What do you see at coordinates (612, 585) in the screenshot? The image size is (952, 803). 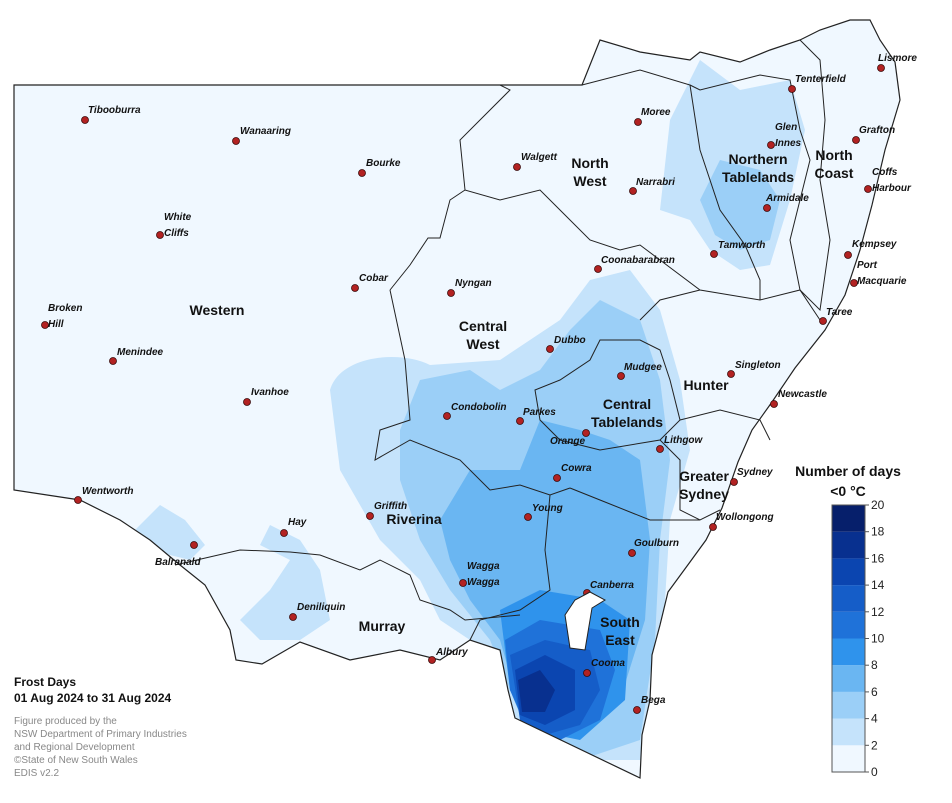 I see `town-name: Canberra` at bounding box center [612, 585].